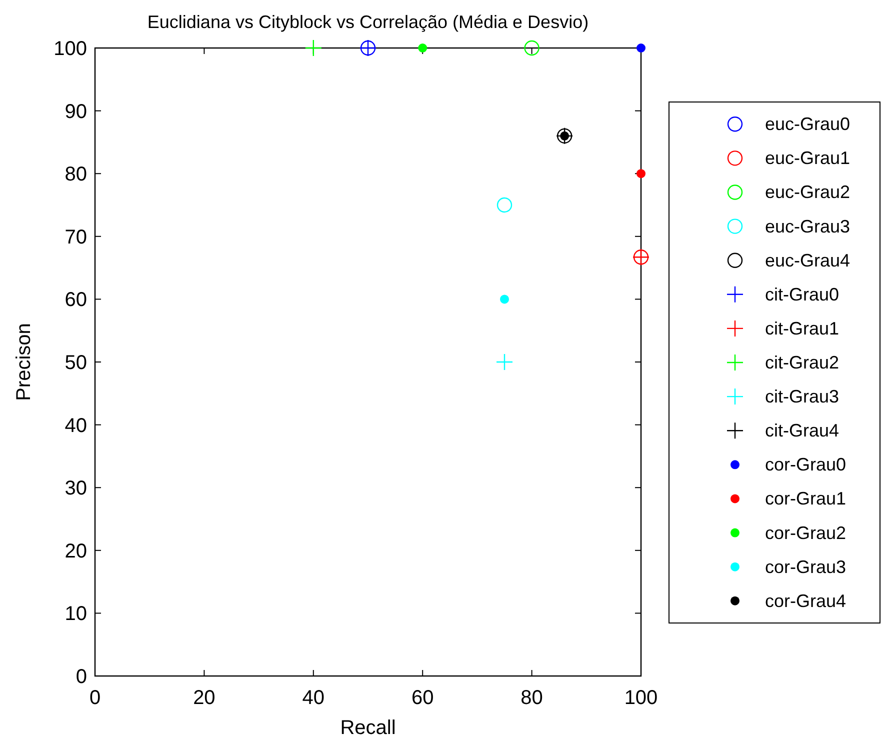 This screenshot has width=883, height=740. I want to click on legend-label: cor-Grau3, so click(805, 566).